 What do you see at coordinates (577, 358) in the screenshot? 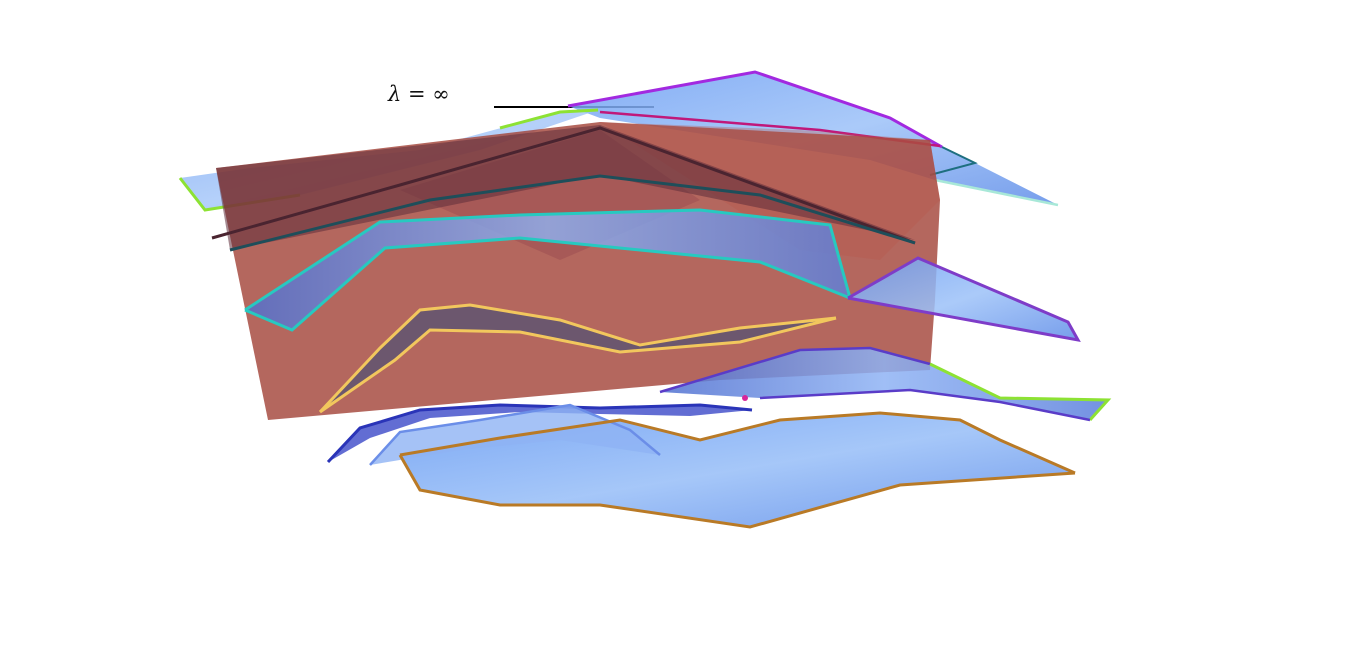
I see `yellow-surface` at bounding box center [577, 358].